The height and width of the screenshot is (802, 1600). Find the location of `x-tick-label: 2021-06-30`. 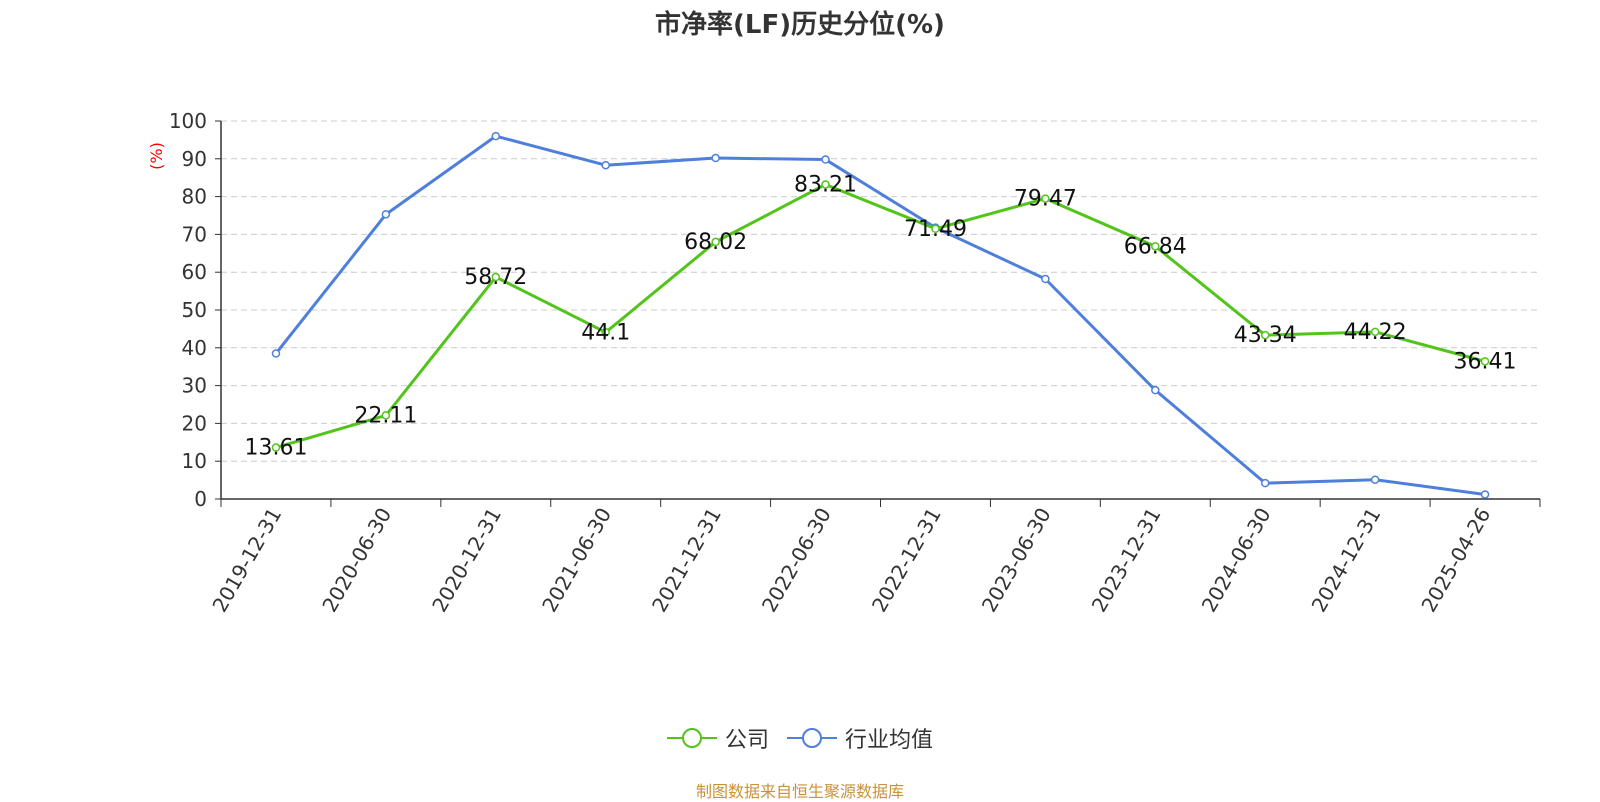

x-tick-label: 2021-06-30 is located at coordinates (576, 560).